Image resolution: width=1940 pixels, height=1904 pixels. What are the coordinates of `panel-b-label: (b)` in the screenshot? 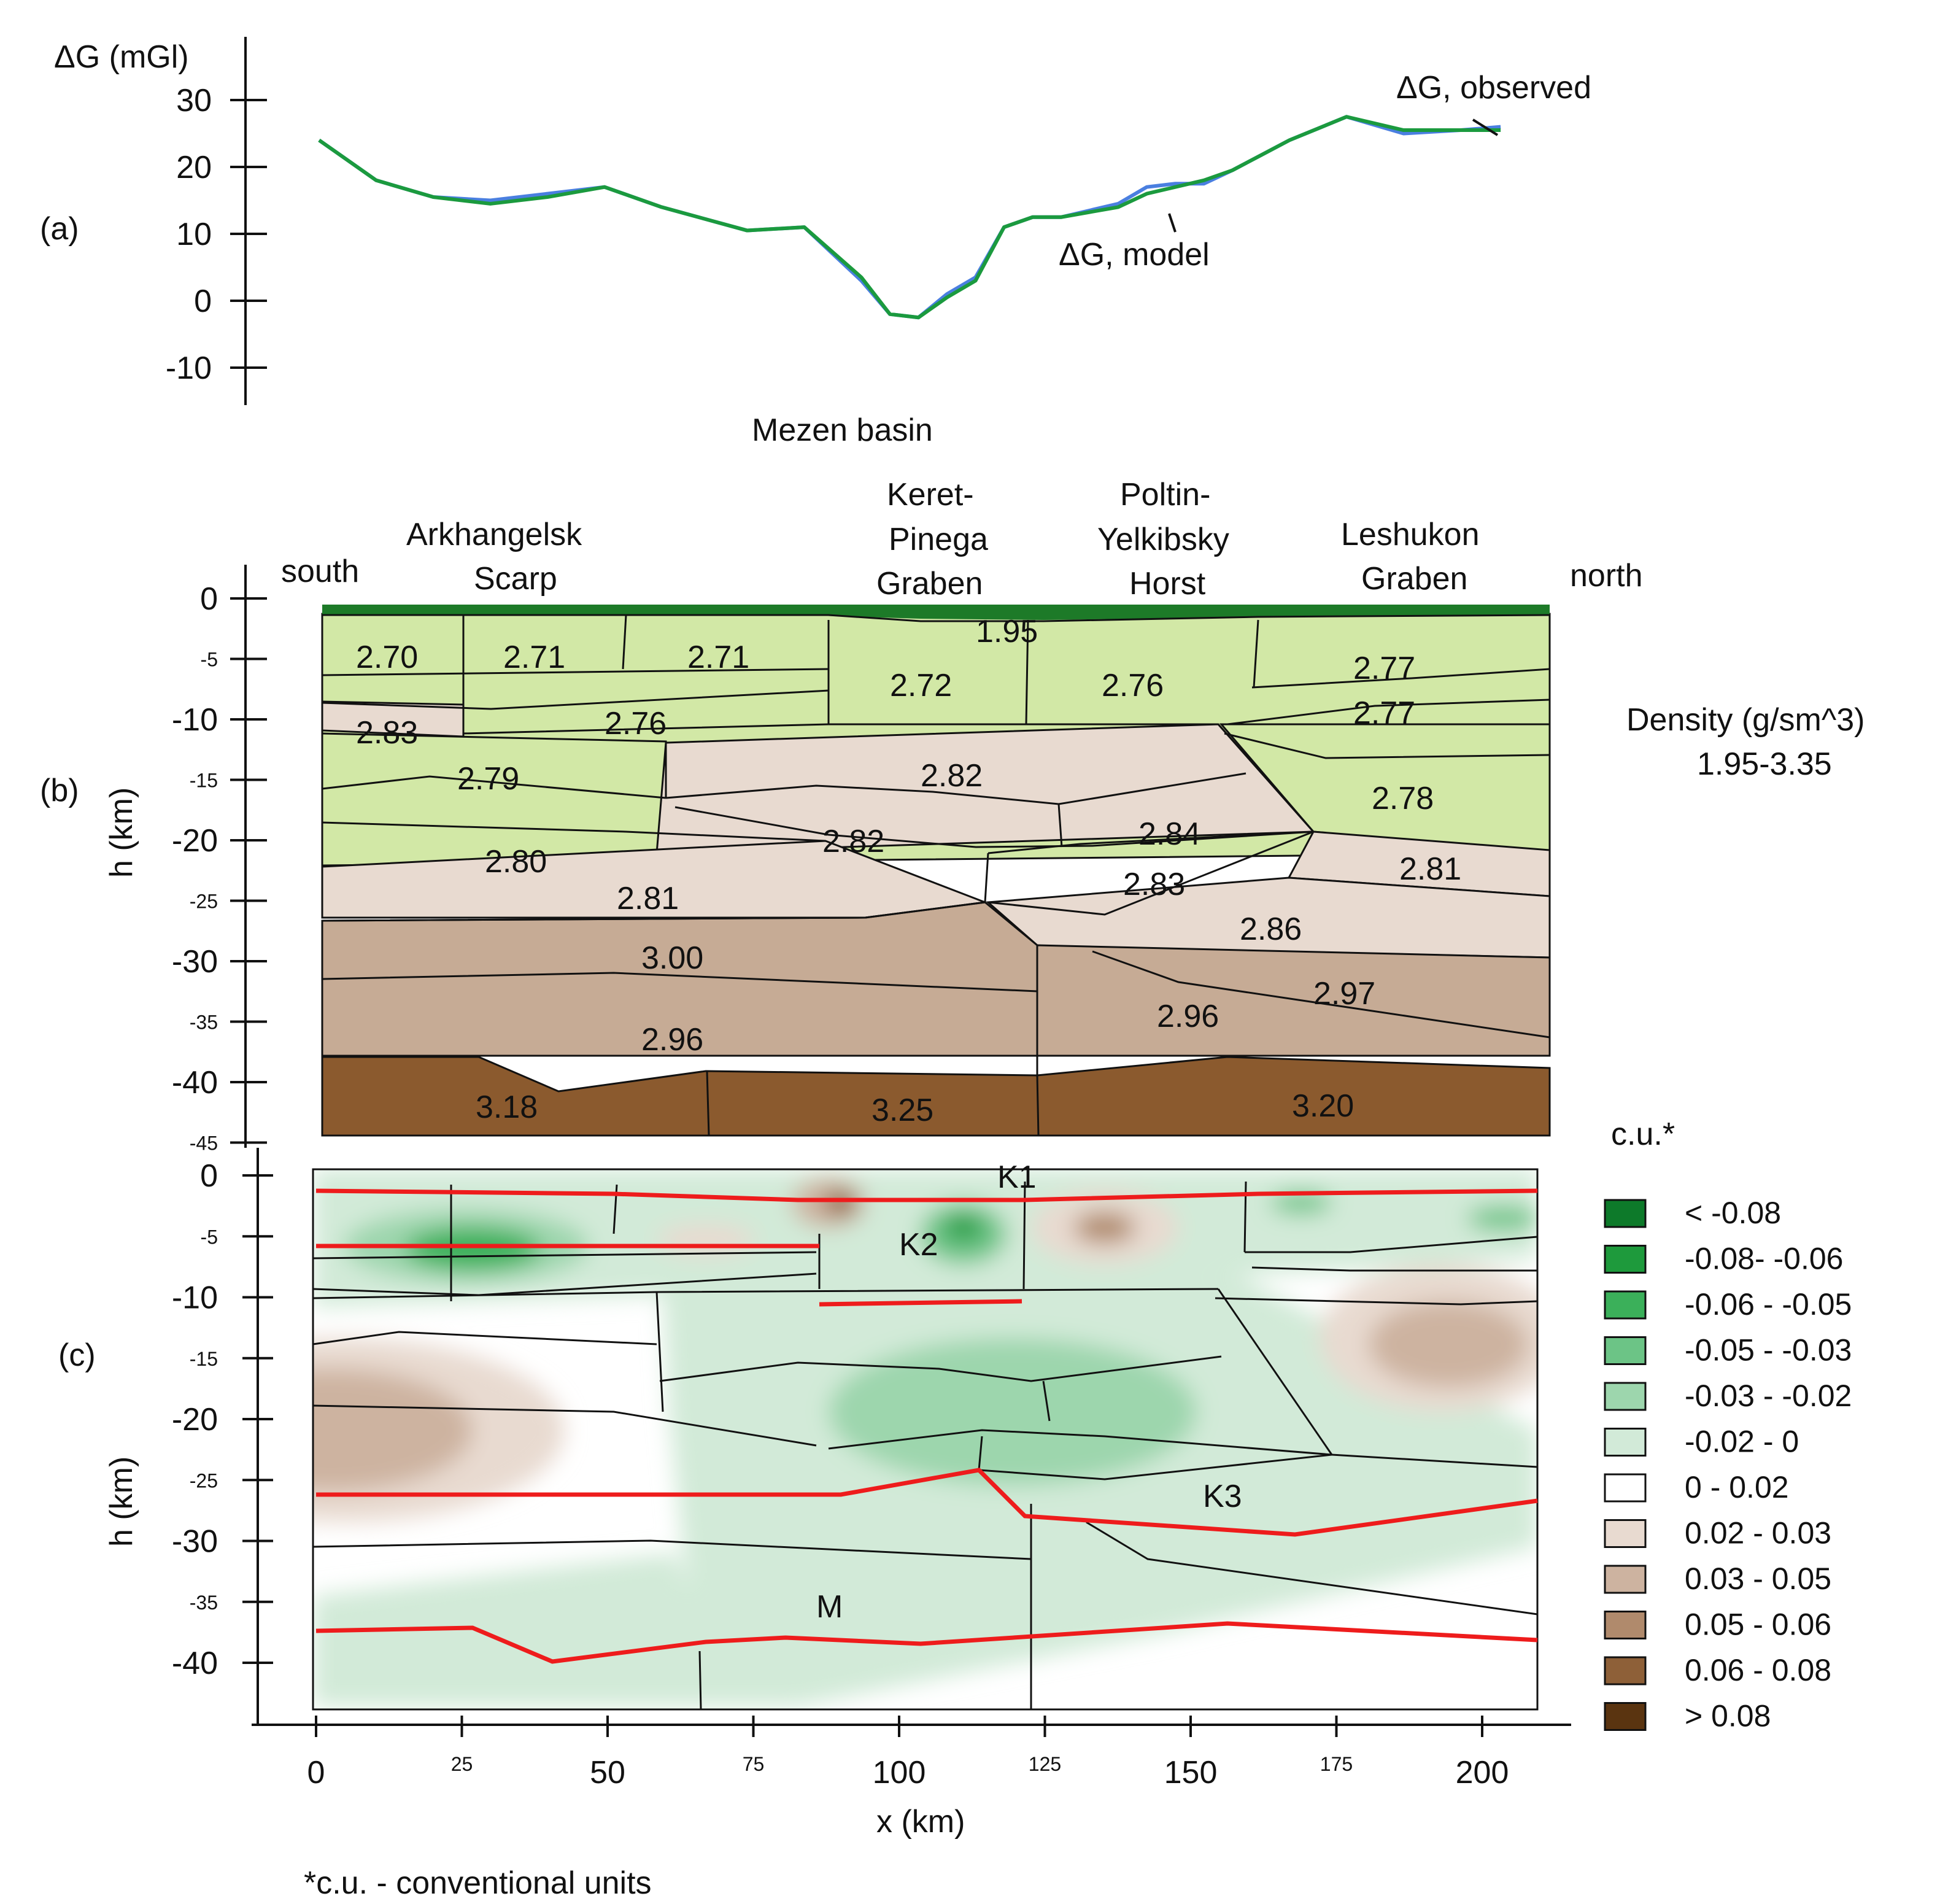 It's located at (60, 790).